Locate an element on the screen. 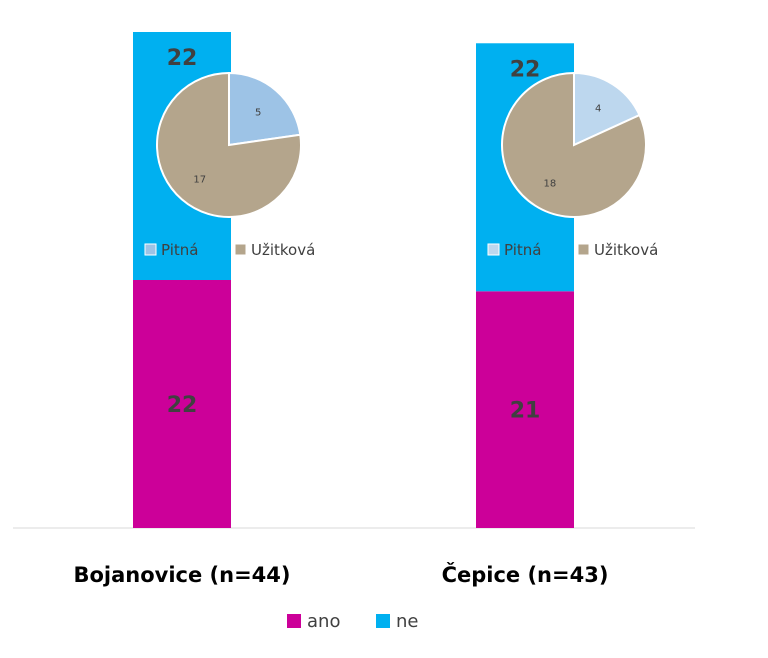  data-label-ano-0: 22 is located at coordinates (182, 405).